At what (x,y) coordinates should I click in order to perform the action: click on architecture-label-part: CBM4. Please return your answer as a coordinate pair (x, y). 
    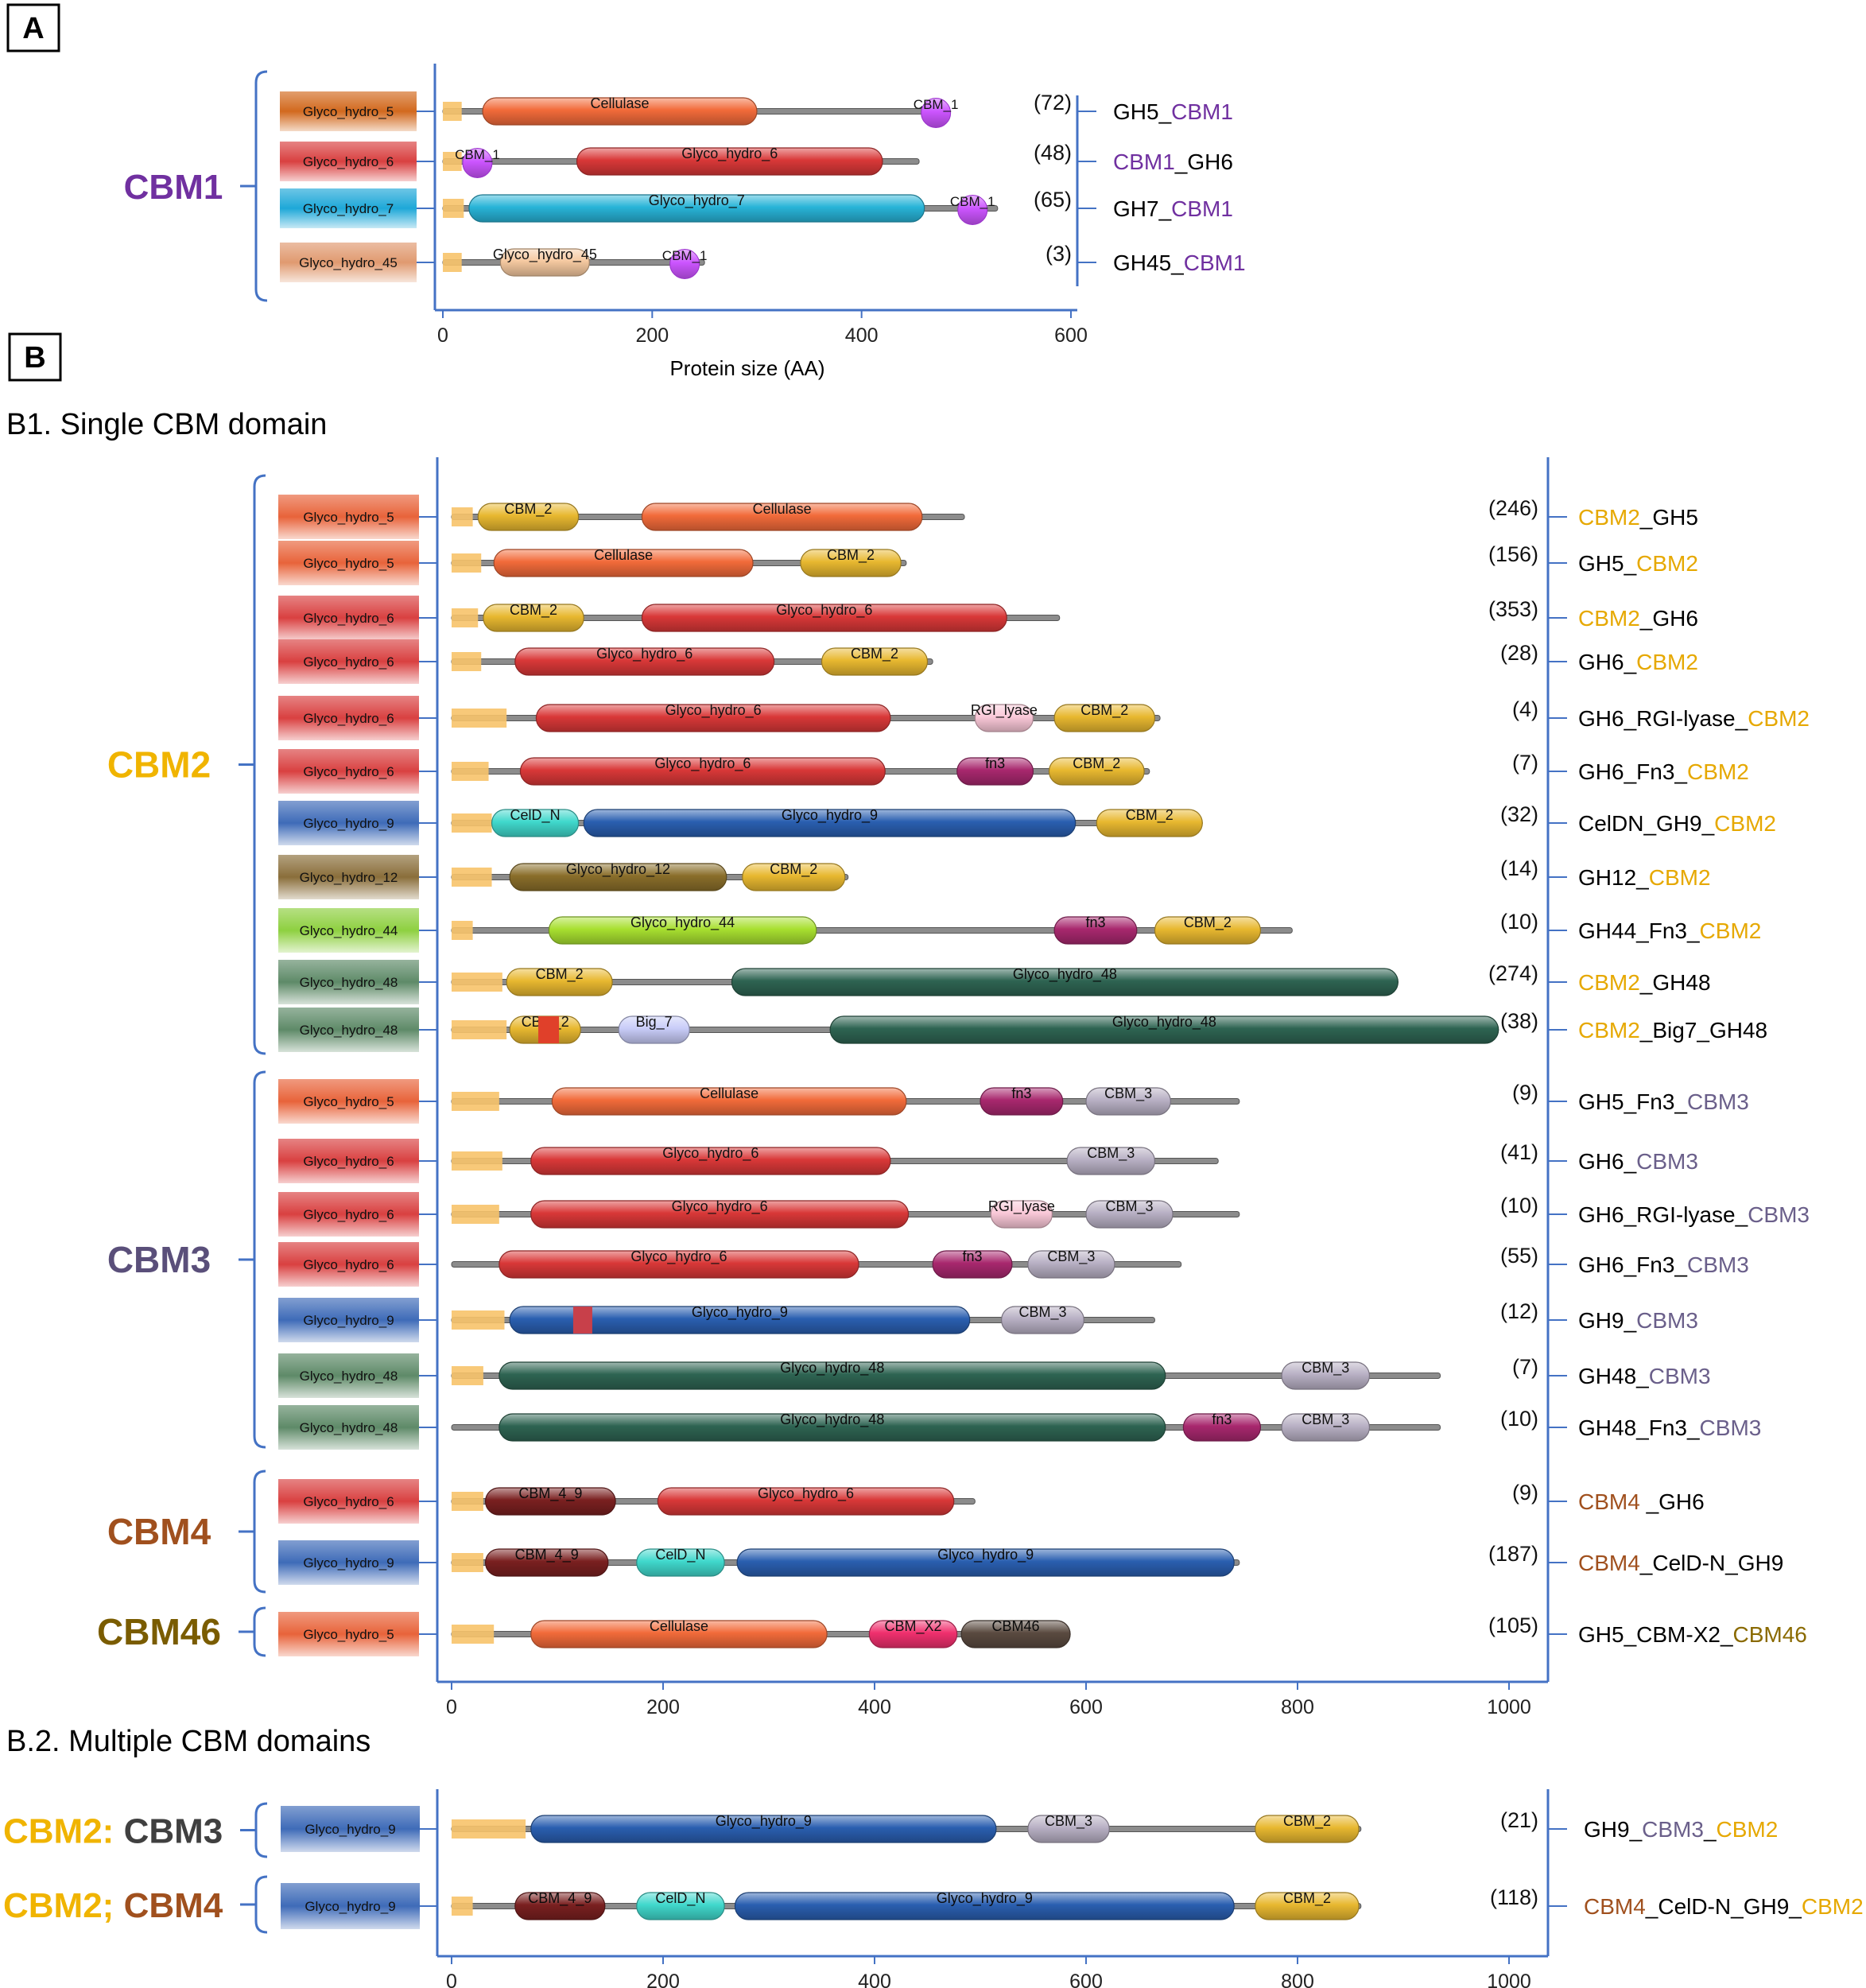
    Looking at the image, I should click on (1612, 1501).